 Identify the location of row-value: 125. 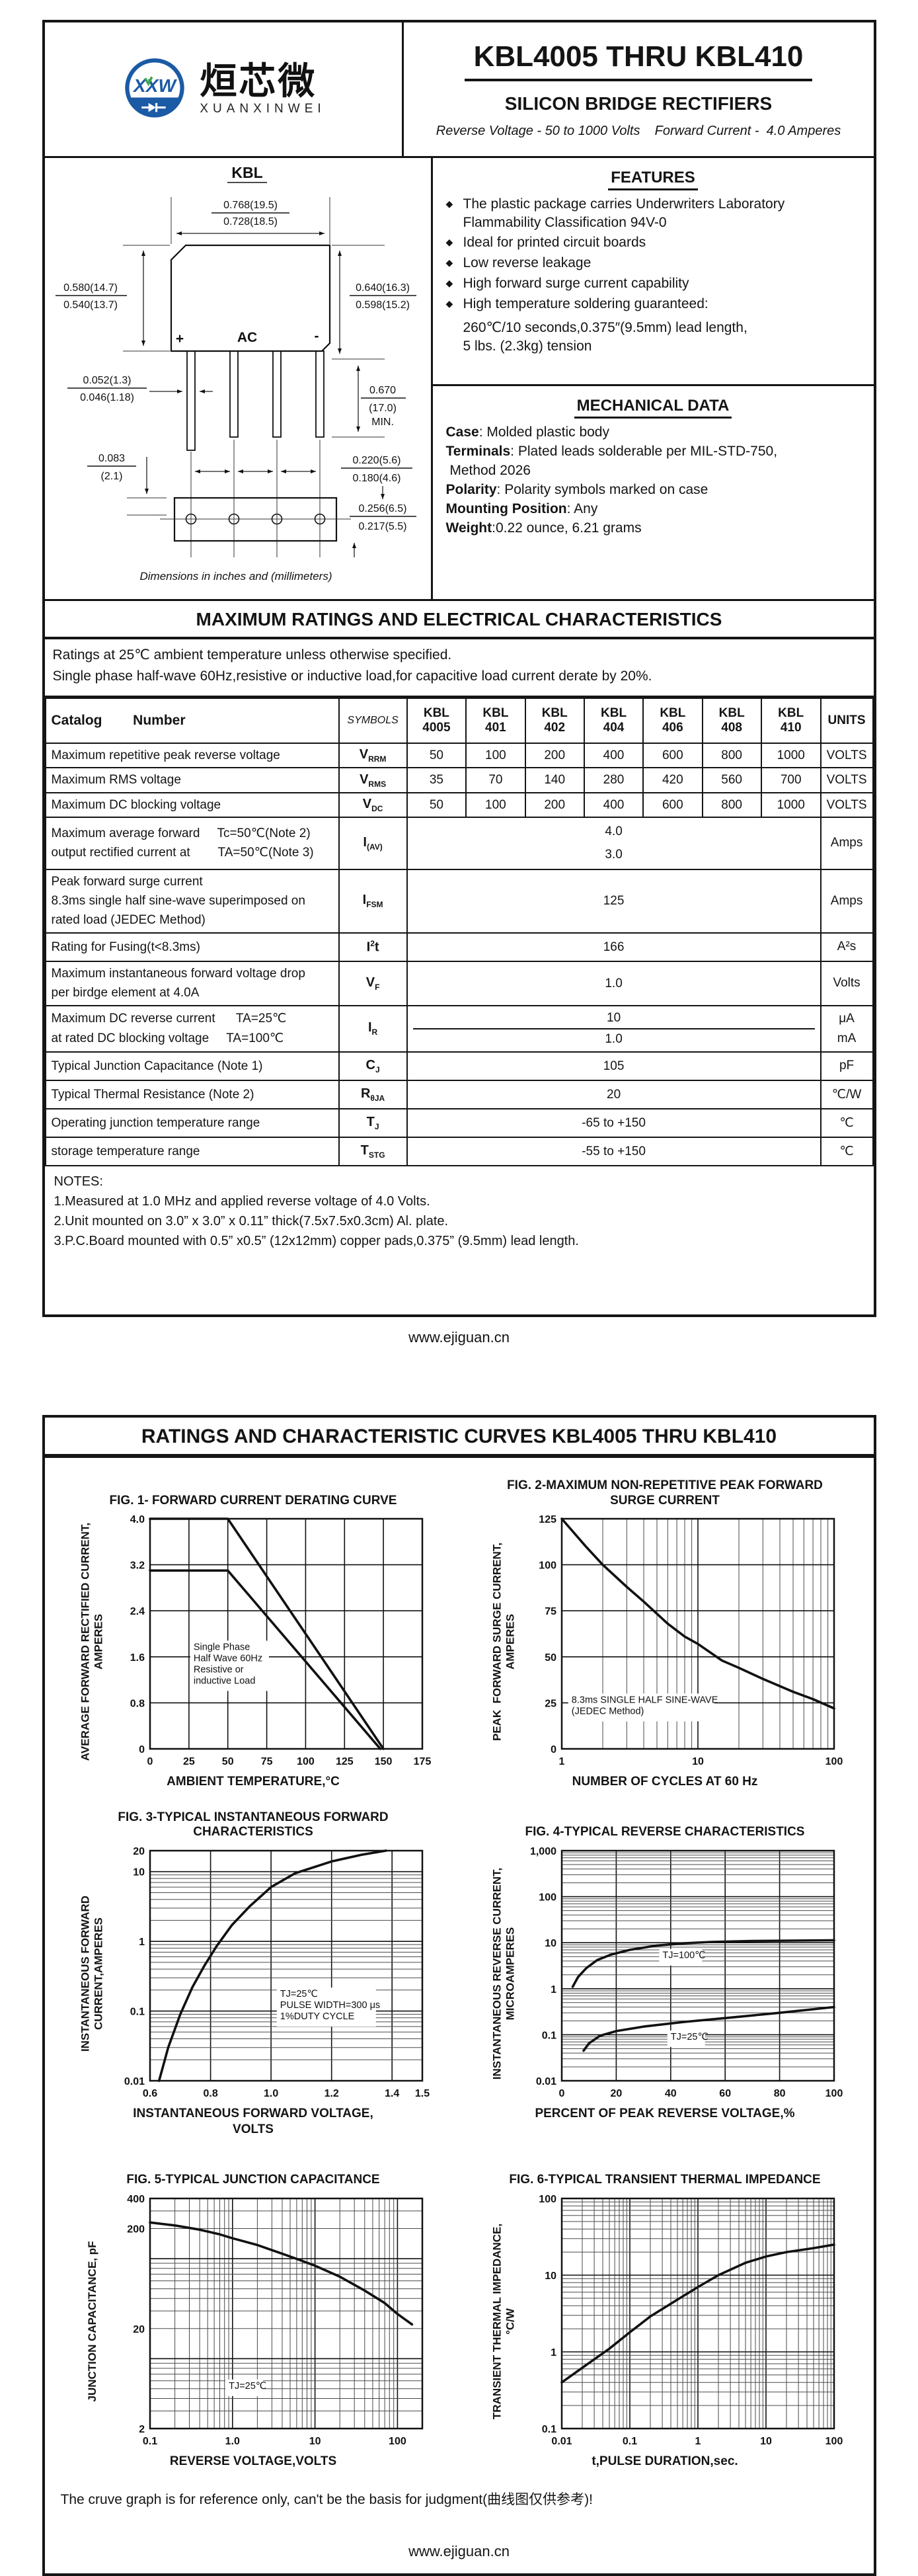
(614, 901).